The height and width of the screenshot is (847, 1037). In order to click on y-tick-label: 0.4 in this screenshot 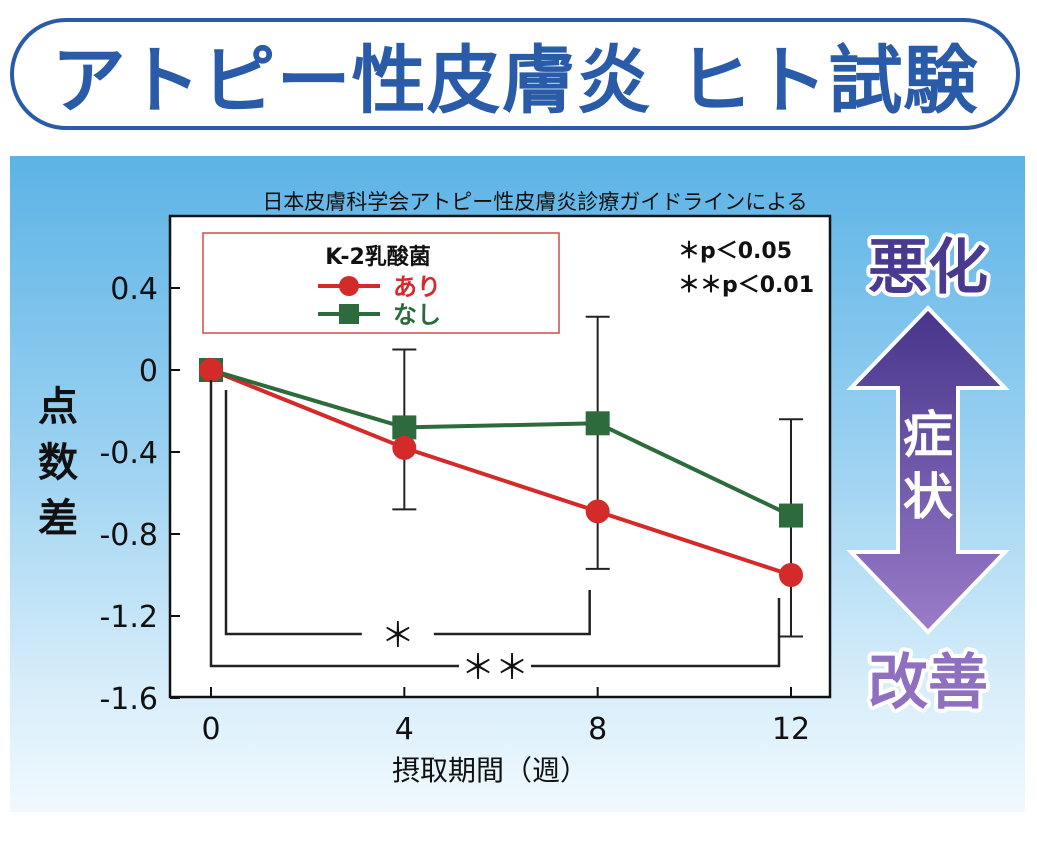, I will do `click(134, 289)`.